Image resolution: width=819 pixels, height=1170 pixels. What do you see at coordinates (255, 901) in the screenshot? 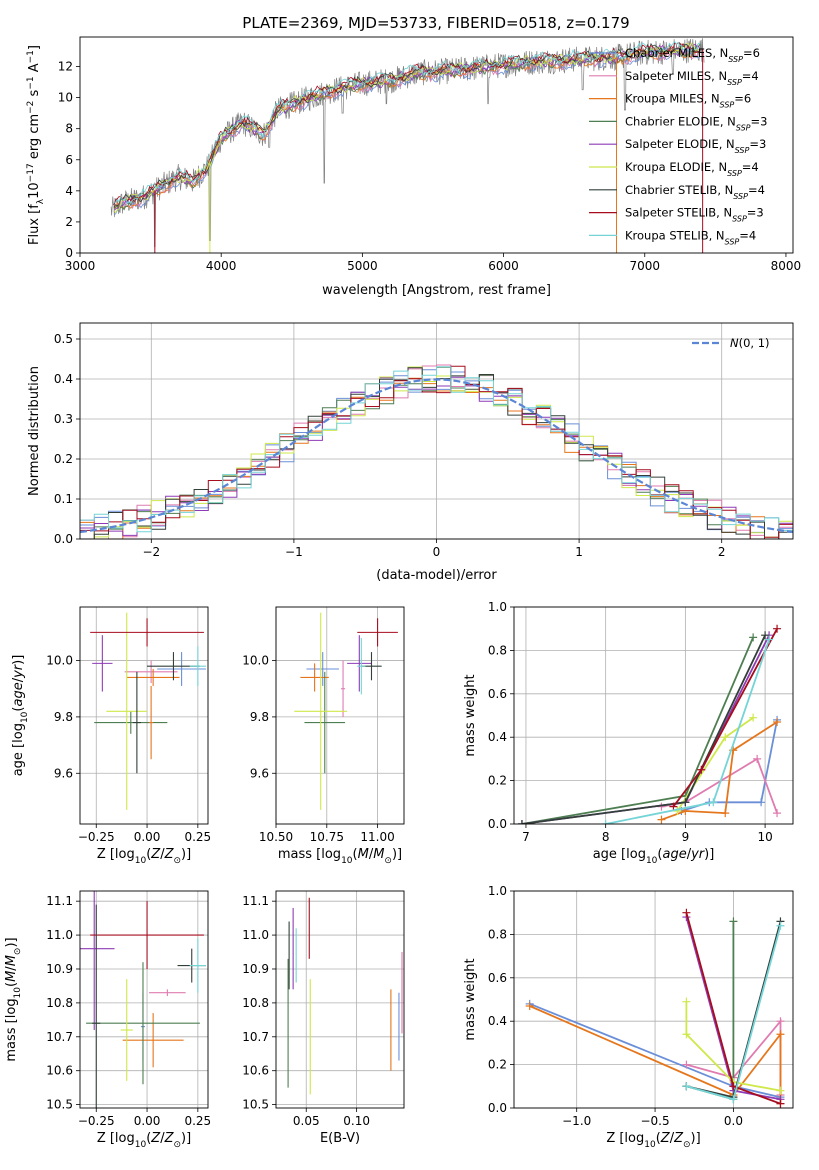
I see `y-tick-label: 11.1` at bounding box center [255, 901].